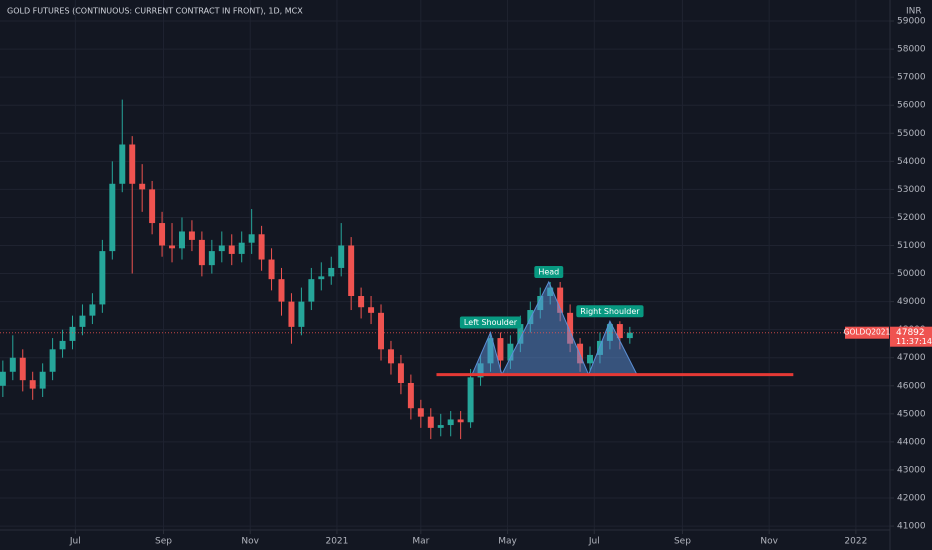  What do you see at coordinates (911, 134) in the screenshot?
I see `y-tick-label: 55000` at bounding box center [911, 134].